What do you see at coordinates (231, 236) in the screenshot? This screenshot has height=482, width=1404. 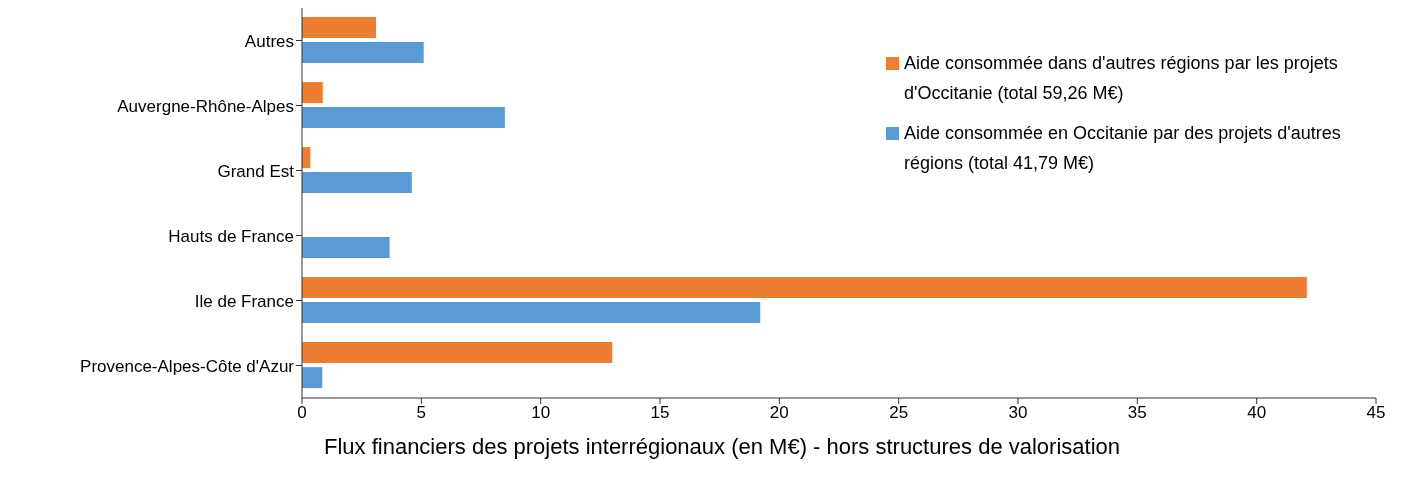 I see `y-tick-label: Hauts de France` at bounding box center [231, 236].